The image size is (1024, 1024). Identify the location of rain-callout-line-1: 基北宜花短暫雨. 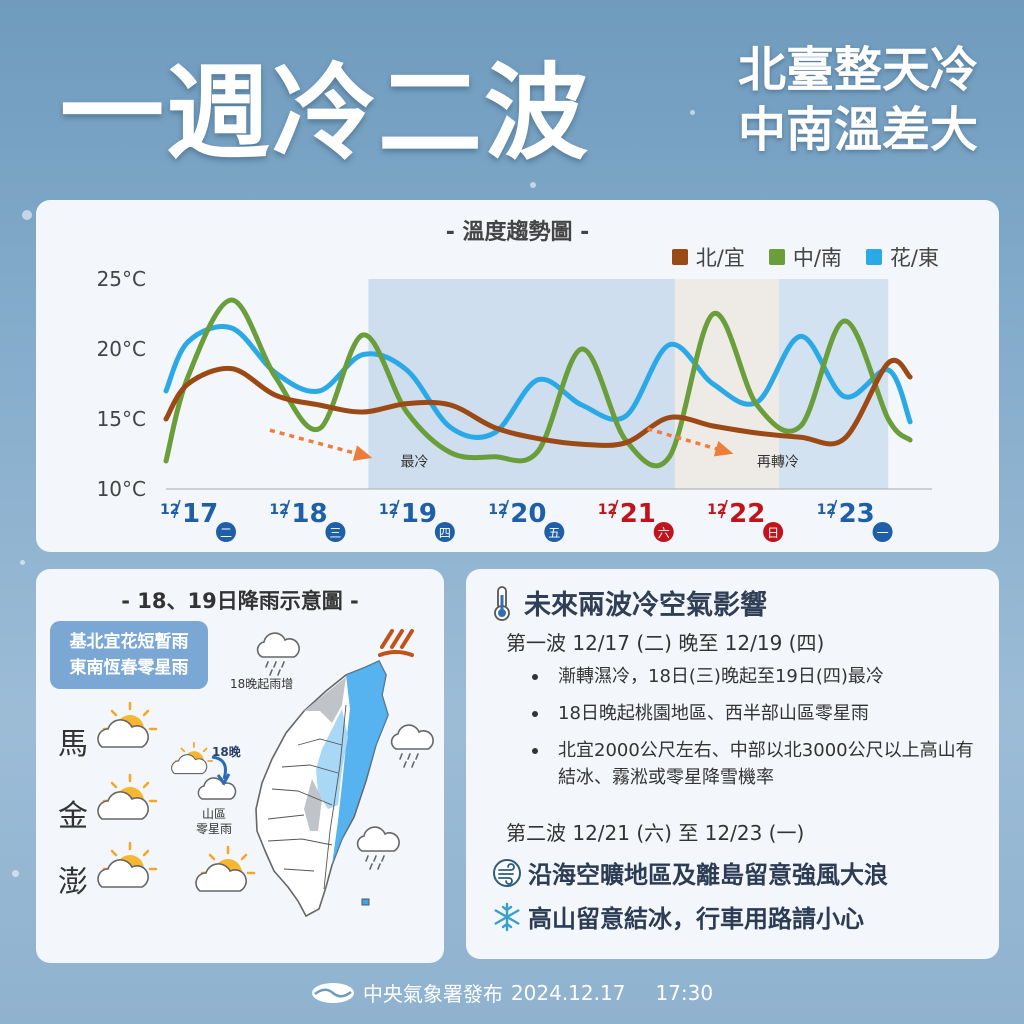
(129, 642).